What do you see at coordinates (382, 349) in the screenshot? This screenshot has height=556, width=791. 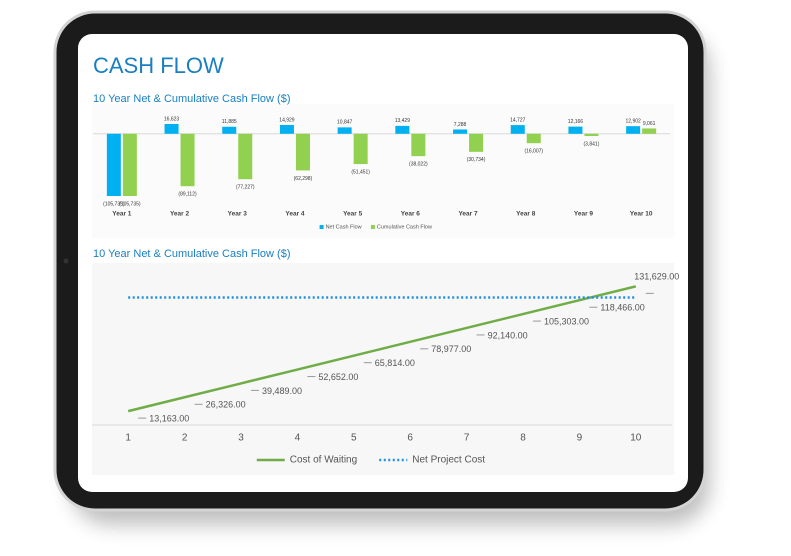 I see `line` at bounding box center [382, 349].